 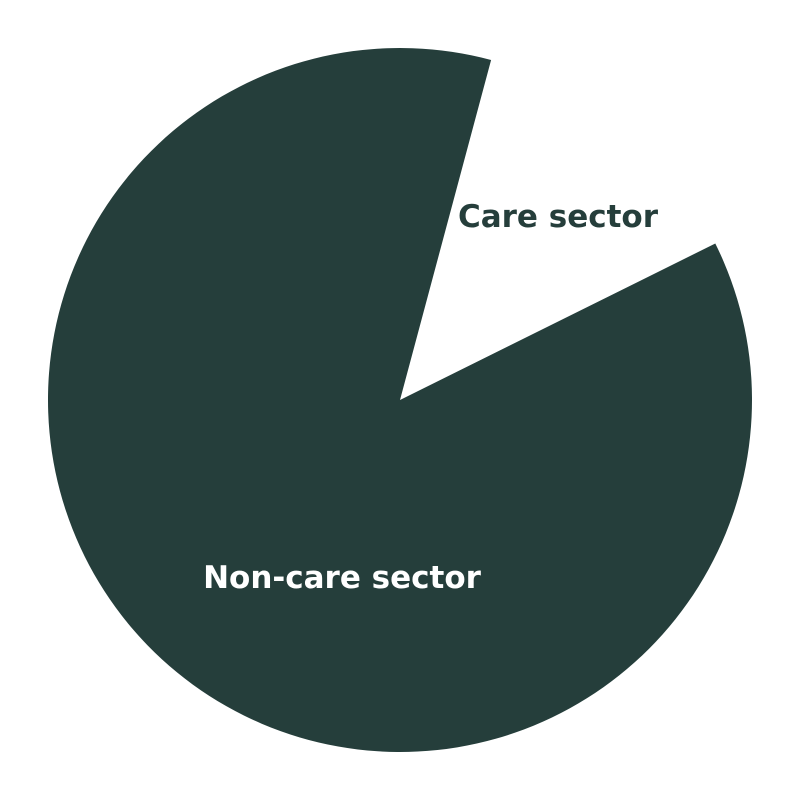 What do you see at coordinates (342, 578) in the screenshot?
I see `slice-label-non-care-sector: Non-care sector` at bounding box center [342, 578].